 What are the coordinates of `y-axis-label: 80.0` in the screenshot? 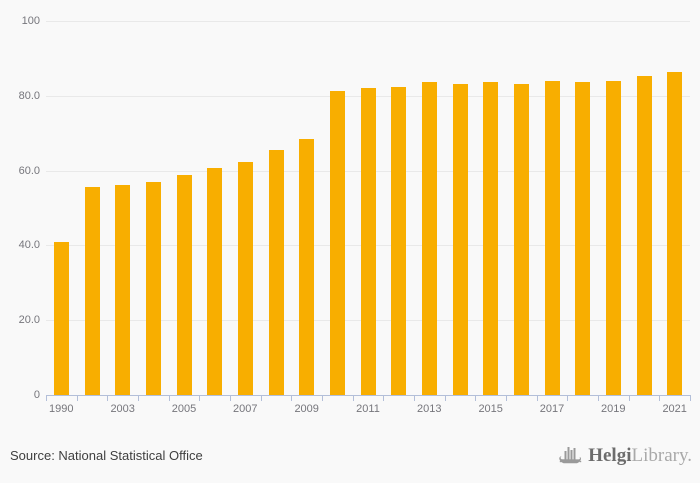 It's located at (29, 95).